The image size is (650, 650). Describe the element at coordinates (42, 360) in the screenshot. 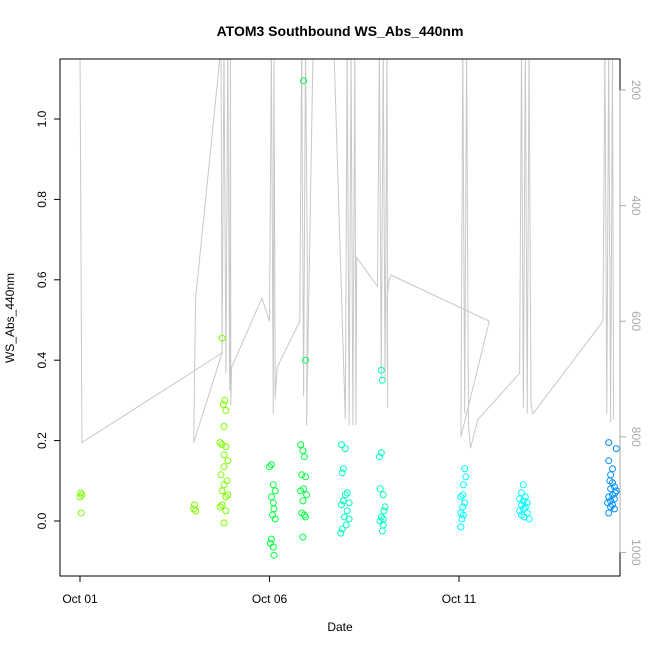

I see `y-tick-label: 0.4` at that location.